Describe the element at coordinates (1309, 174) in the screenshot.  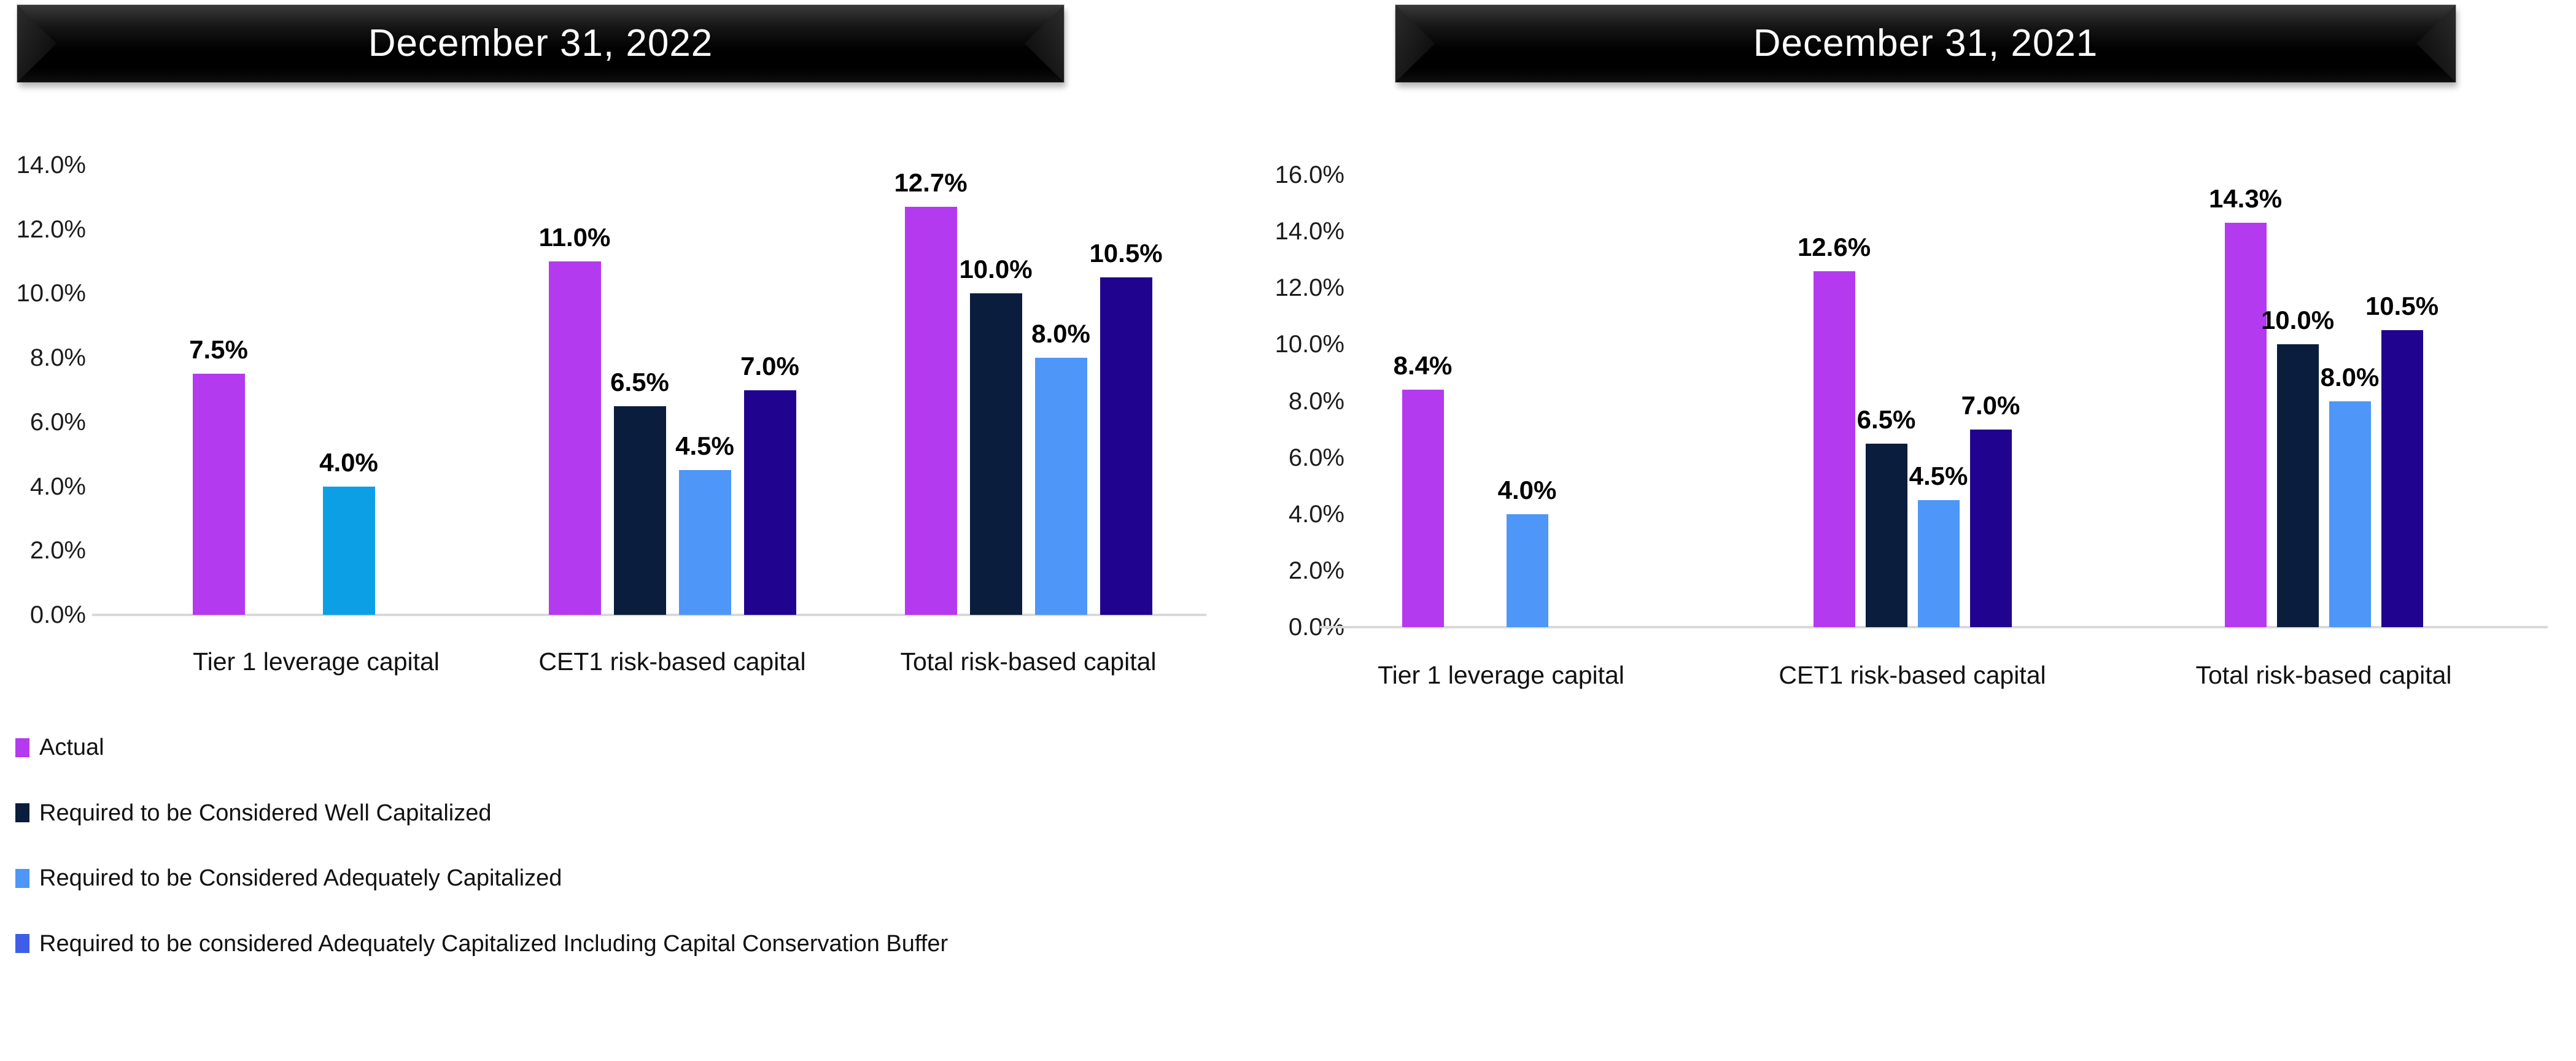
I see `y-axis-tick-label: 16.0%` at that location.